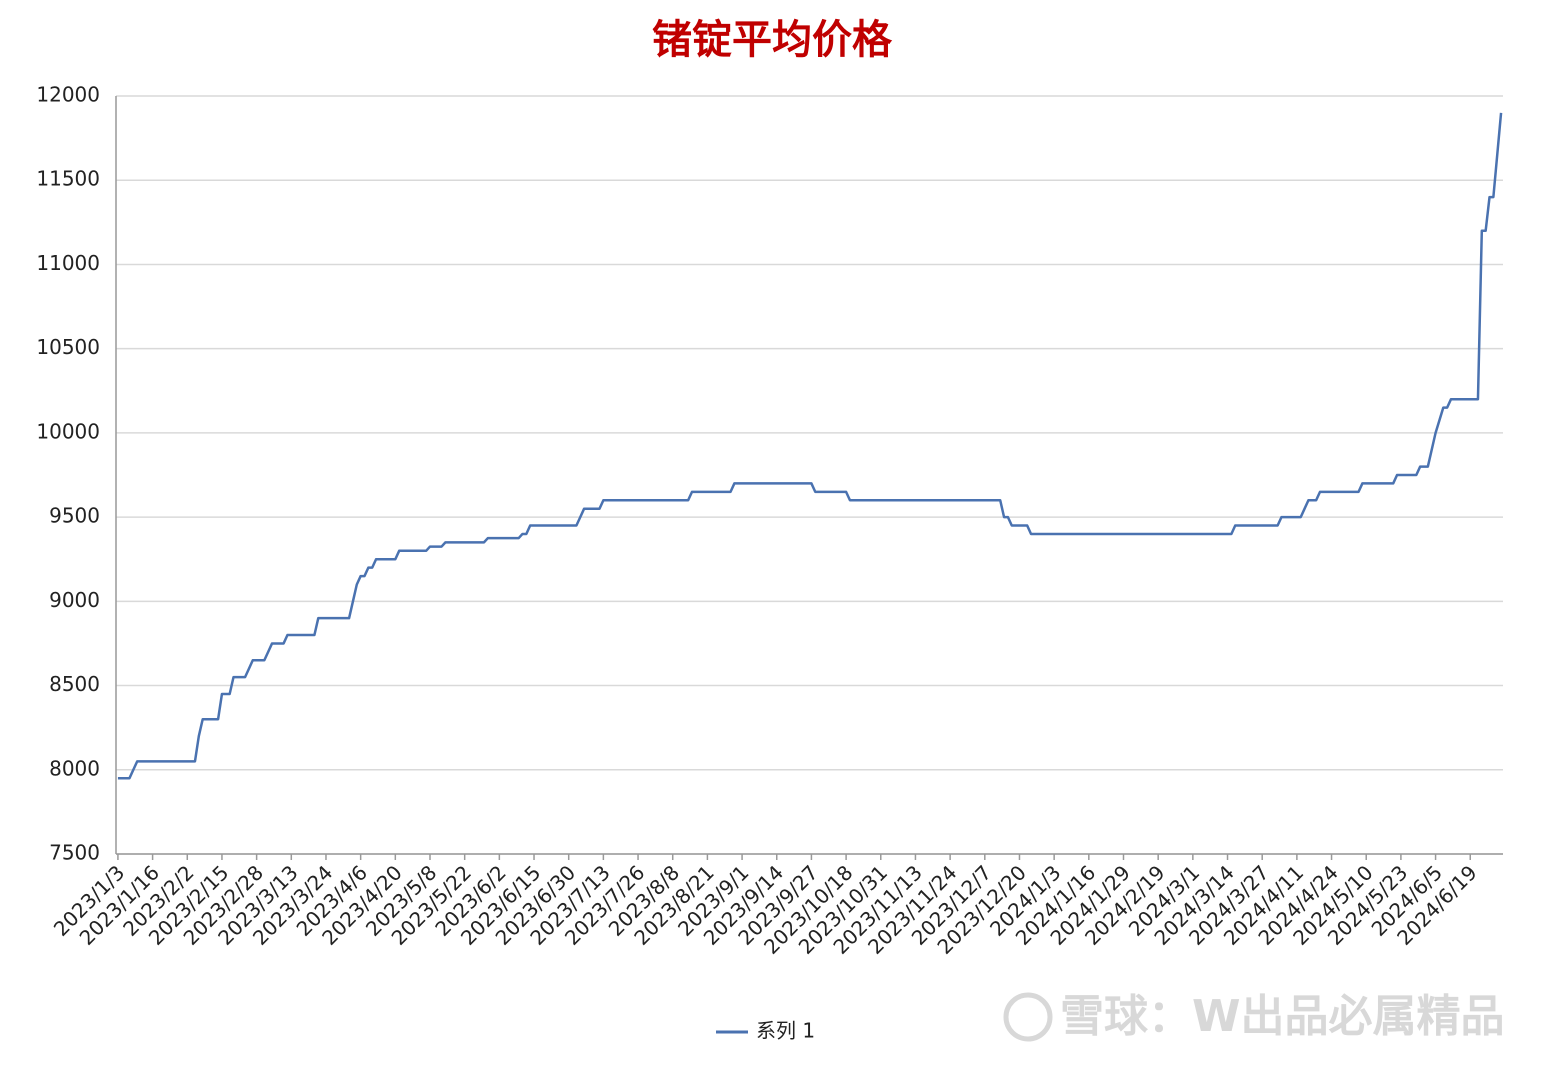 This screenshot has width=1544, height=1066. I want to click on legend-label: 系列 1, so click(785, 1031).